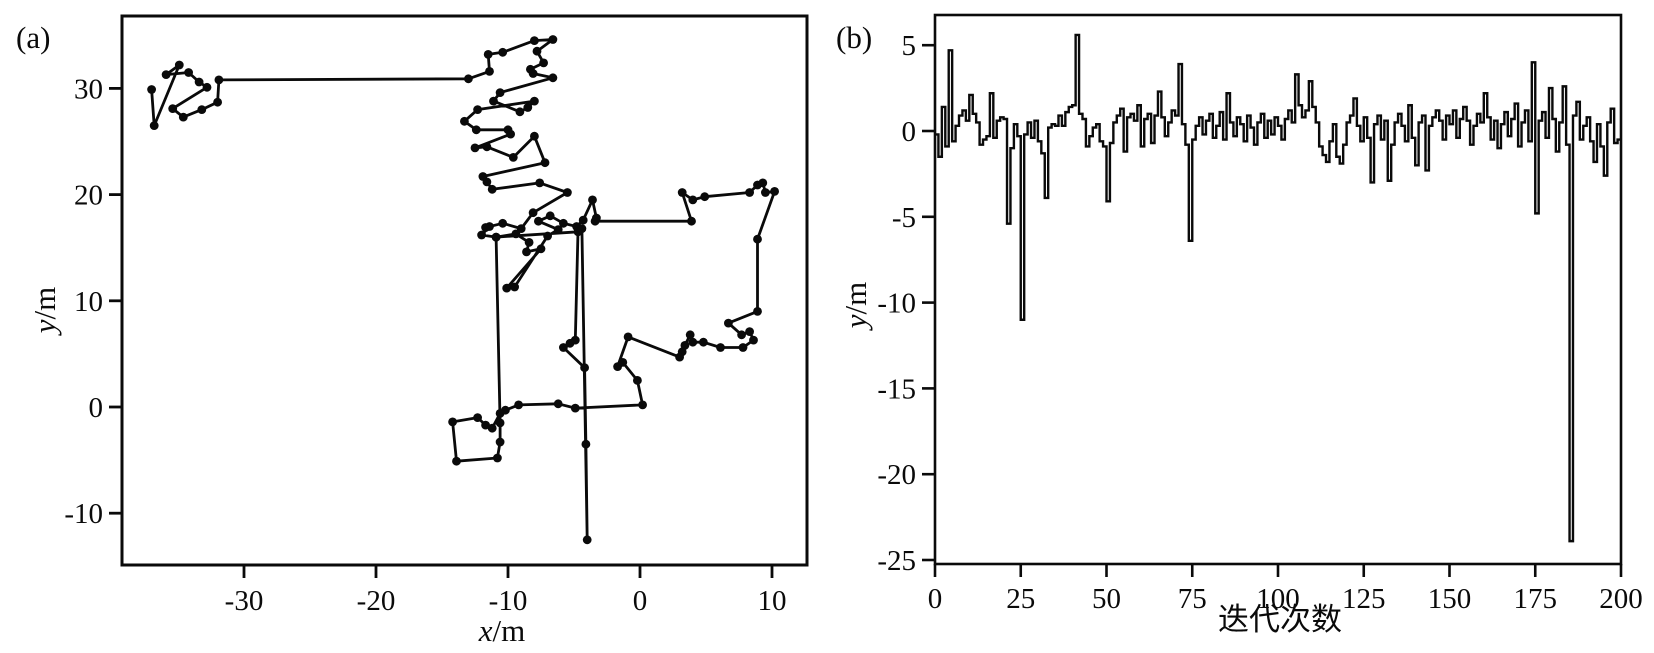  I want to click on tick-label: 100, so click(1278, 599).